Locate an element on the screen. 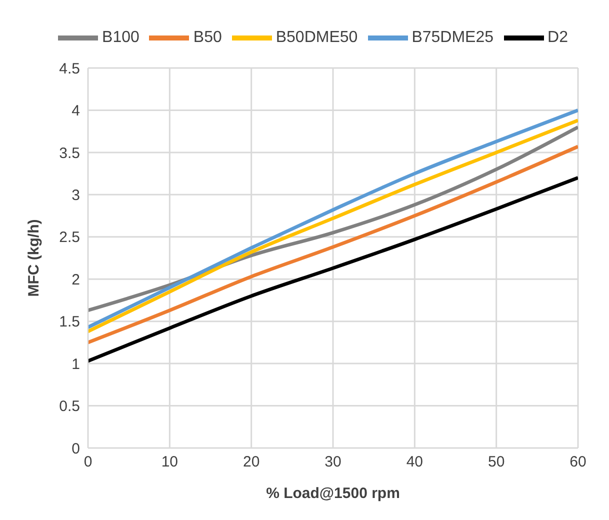 This screenshot has width=609, height=520. x-tick-label: 10 is located at coordinates (169, 462).